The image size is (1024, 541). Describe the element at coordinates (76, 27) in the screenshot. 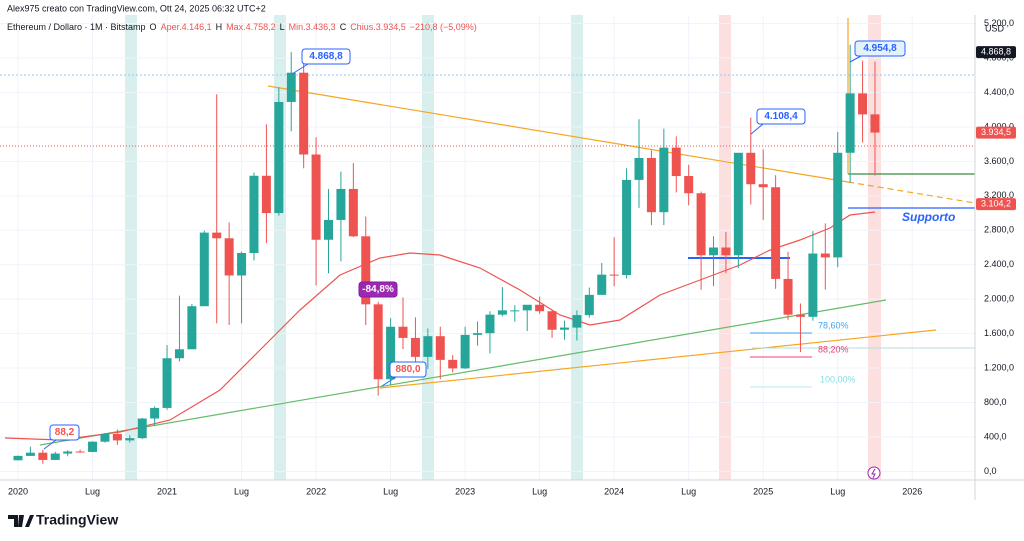

I see `legend-title: Ethereum / Dollaro · 1M · Bitstamp` at that location.